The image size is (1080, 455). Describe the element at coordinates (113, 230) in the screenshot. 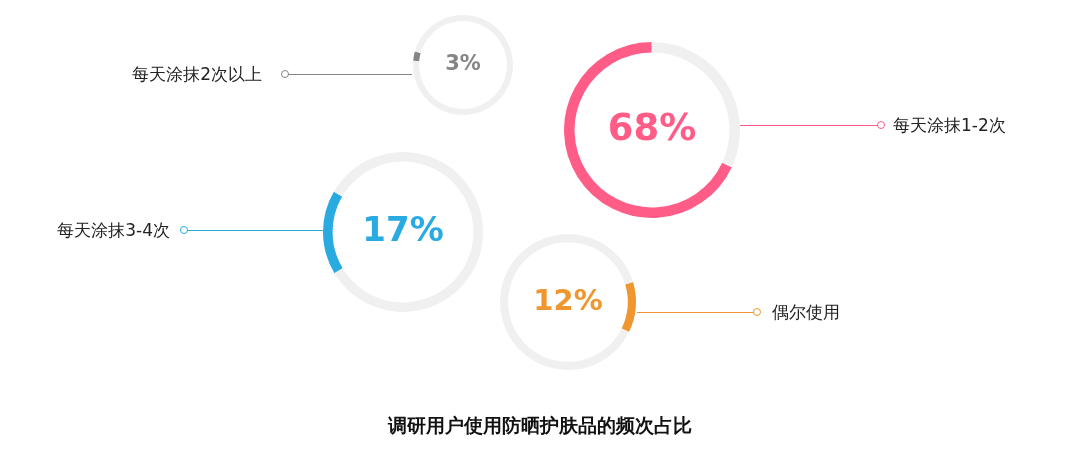

I see `legend-label: 每天涂抹3-4次` at that location.